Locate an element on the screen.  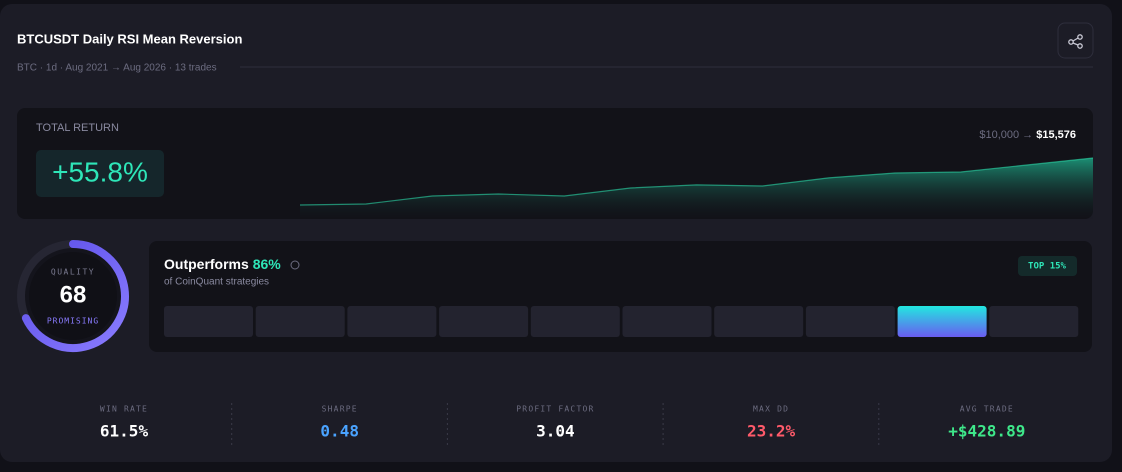
stat-value: 0.48 is located at coordinates (339, 431).